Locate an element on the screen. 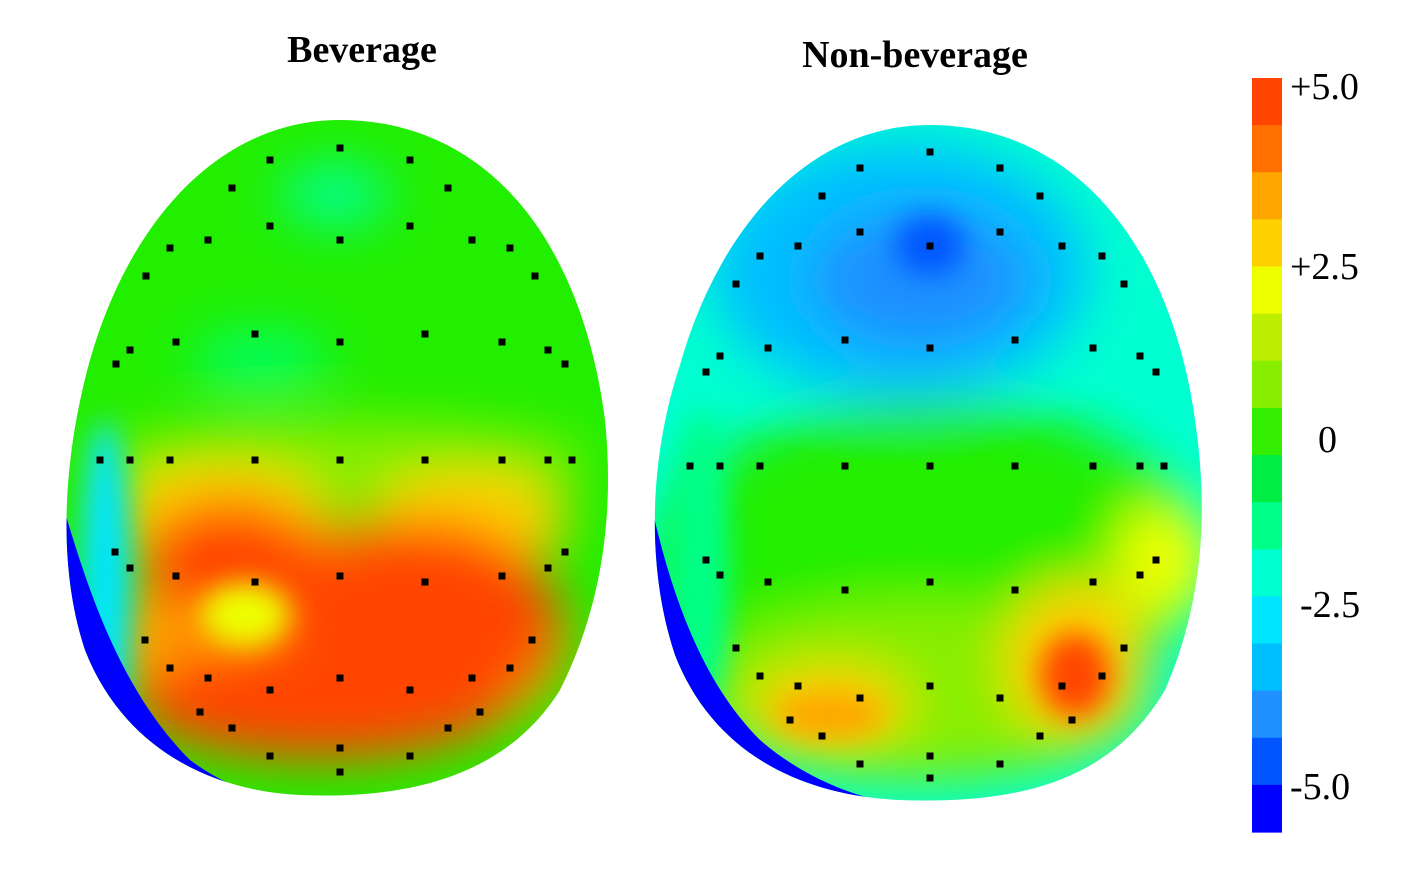 This screenshot has height=875, width=1424. colorbar-tick-labels: +5.0 +2.5 0 -2.5 -5.0 is located at coordinates (1325, 437).